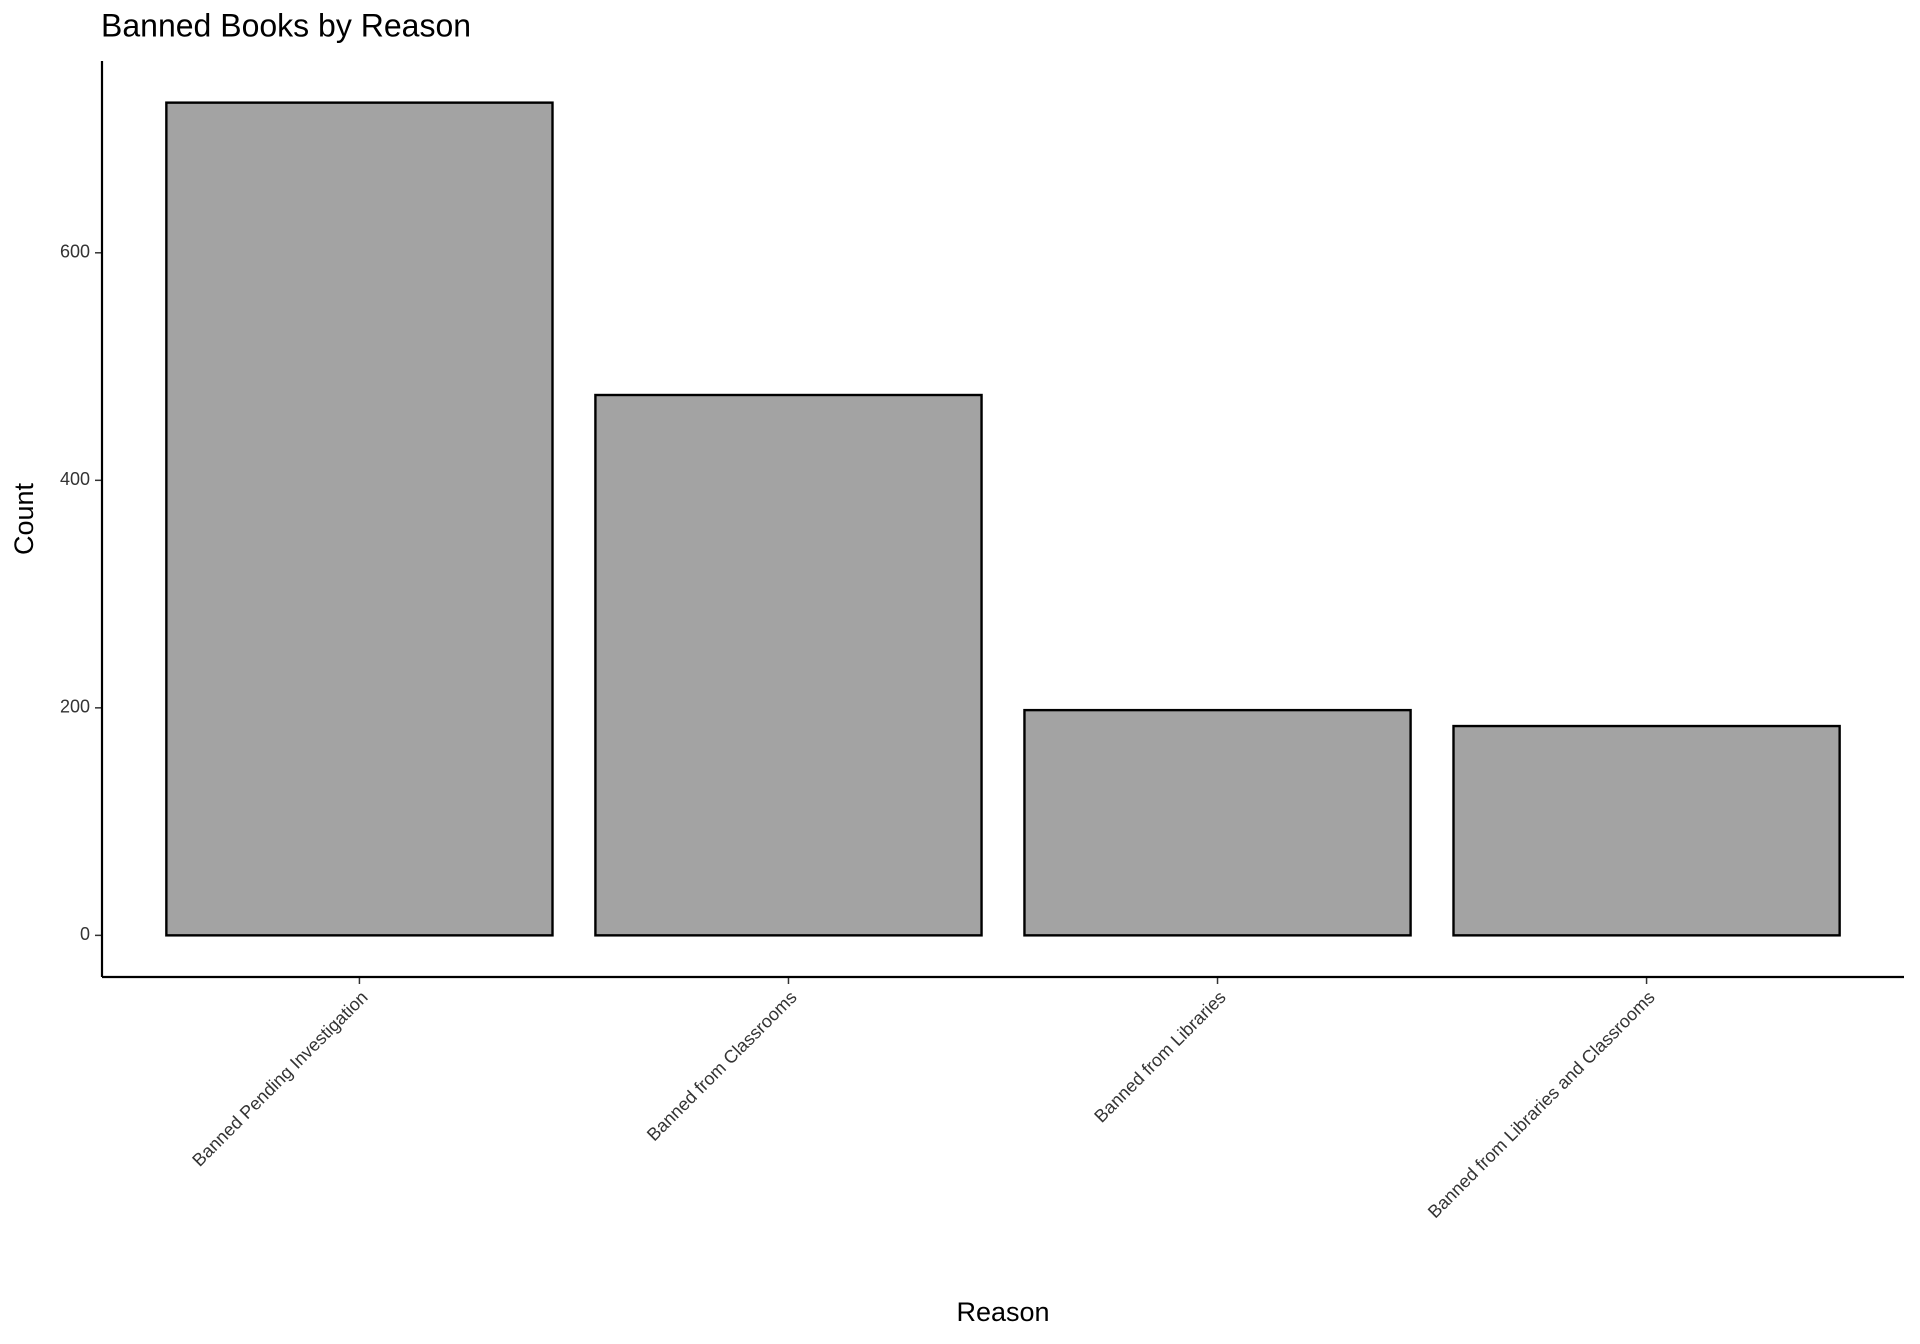 Image resolution: width=1920 pixels, height=1344 pixels. Describe the element at coordinates (1002, 1312) in the screenshot. I see `x-axis-title: Reason` at that location.